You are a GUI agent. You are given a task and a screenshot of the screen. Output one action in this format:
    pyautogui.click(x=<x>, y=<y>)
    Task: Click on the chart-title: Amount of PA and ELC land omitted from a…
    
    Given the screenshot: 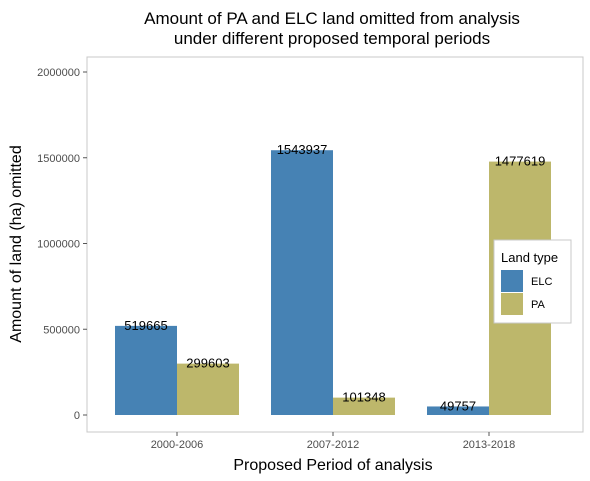 What is the action you would take?
    pyautogui.click(x=332, y=18)
    